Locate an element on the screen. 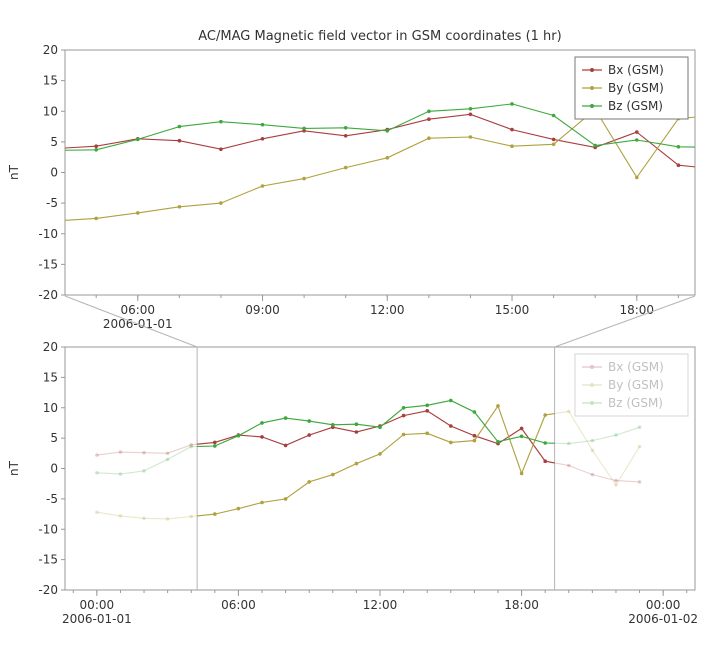 Image resolution: width=724 pixels, height=660 pixels. x-axis-date-label: 2006-01-02 is located at coordinates (663, 619).